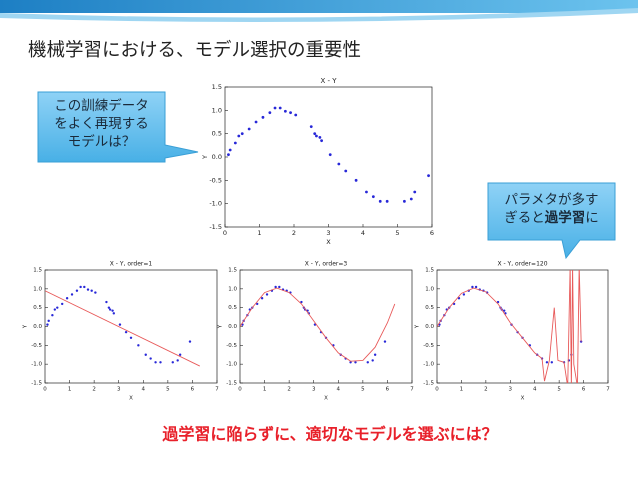  I want to click on callout-line: パラメタが多す, so click(551, 200).